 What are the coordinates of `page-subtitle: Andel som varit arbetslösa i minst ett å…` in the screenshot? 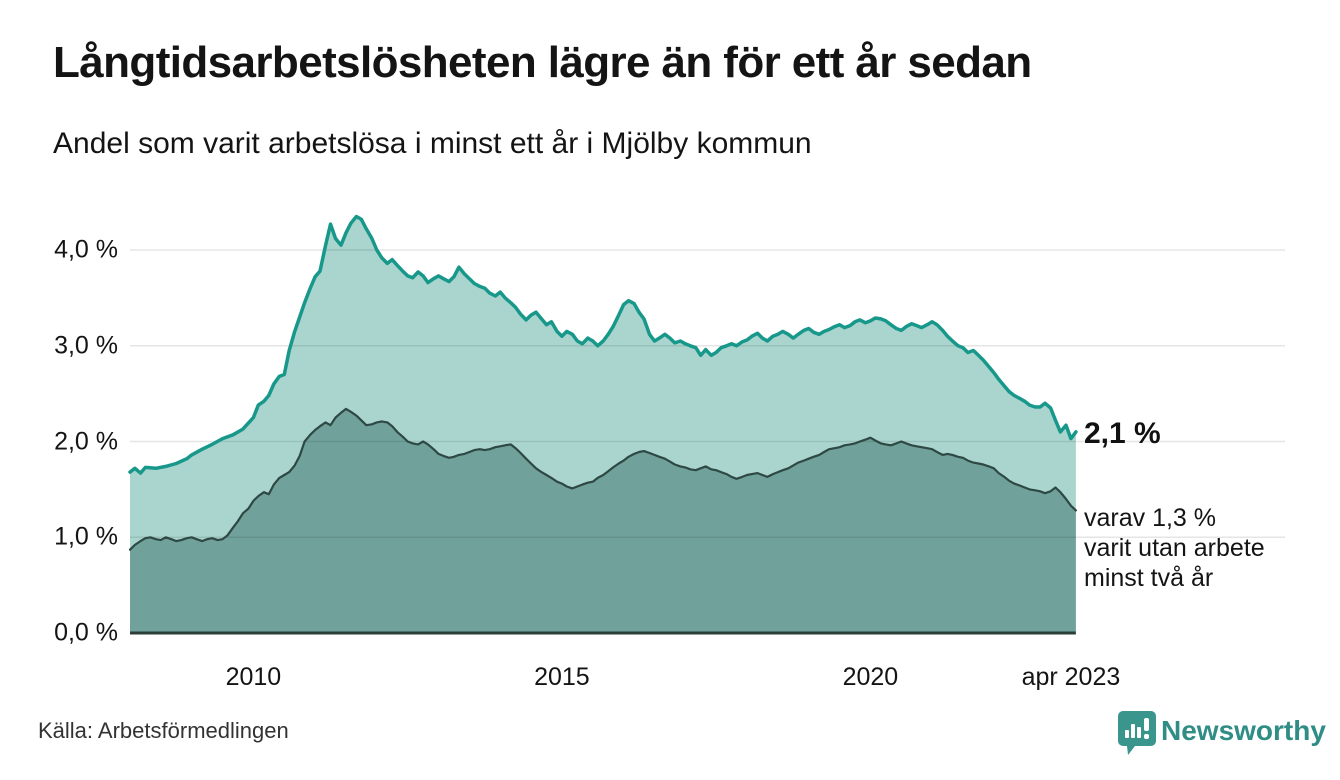 It's located at (432, 143).